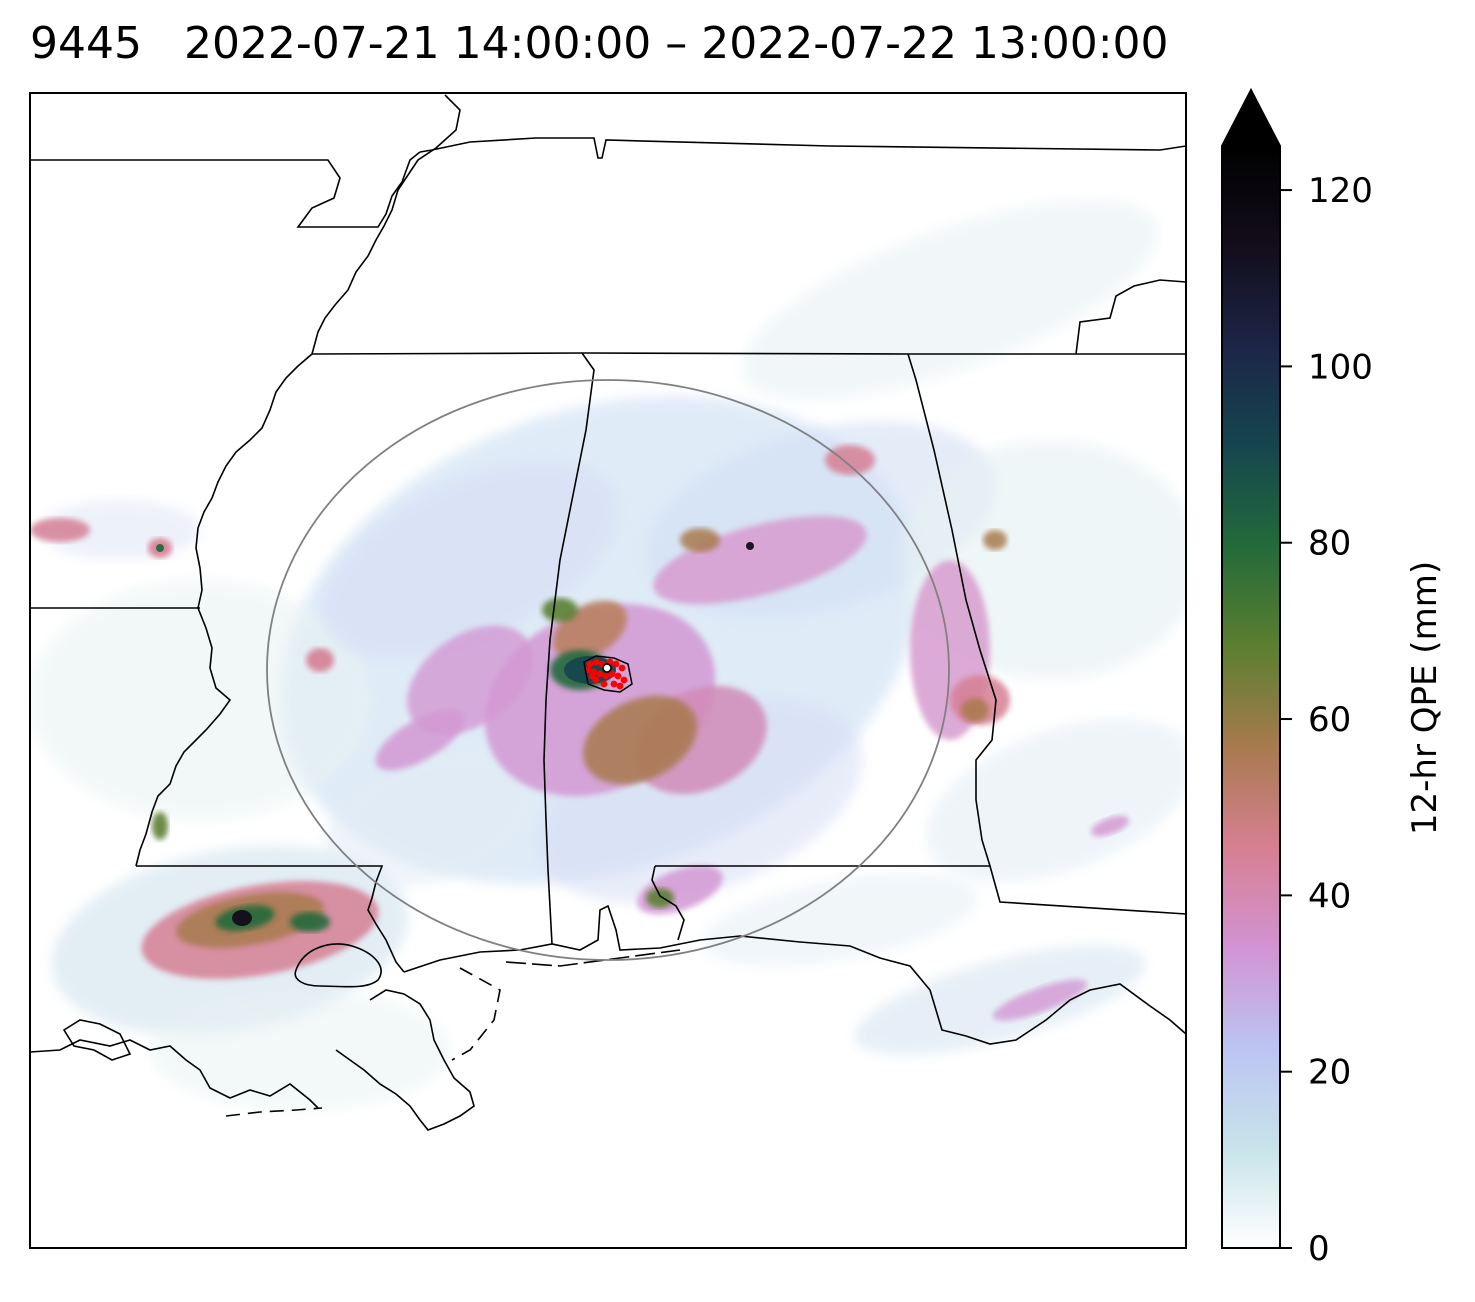 The width and height of the screenshot is (1475, 1302). Describe the element at coordinates (97, 1040) in the screenshot. I see `island-marsh` at that location.